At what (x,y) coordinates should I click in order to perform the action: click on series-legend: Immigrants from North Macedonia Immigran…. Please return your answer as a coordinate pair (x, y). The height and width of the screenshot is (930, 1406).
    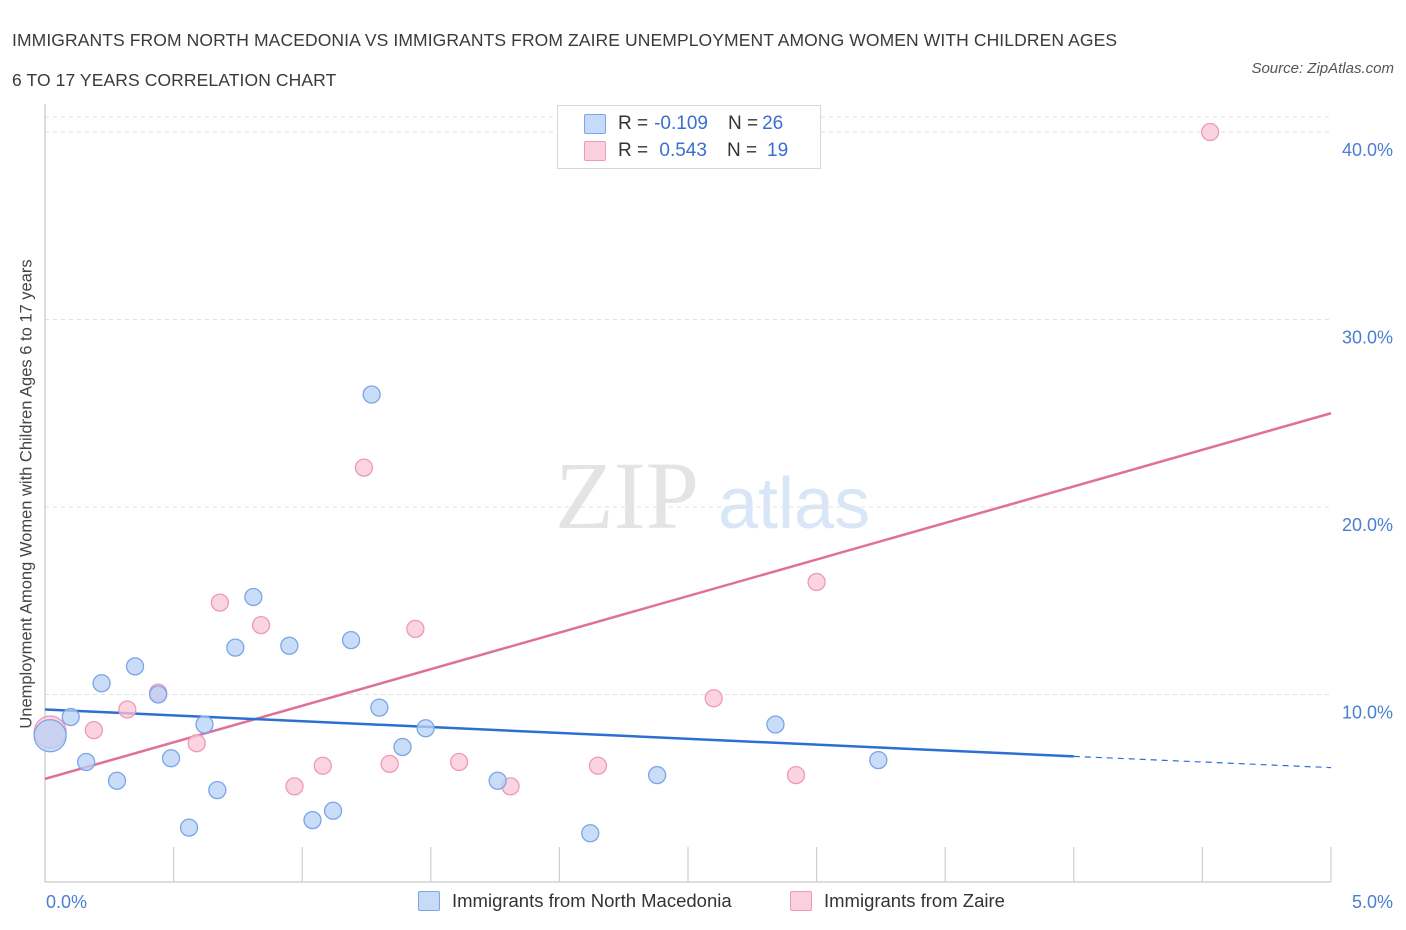
    Looking at the image, I should click on (703, 902).